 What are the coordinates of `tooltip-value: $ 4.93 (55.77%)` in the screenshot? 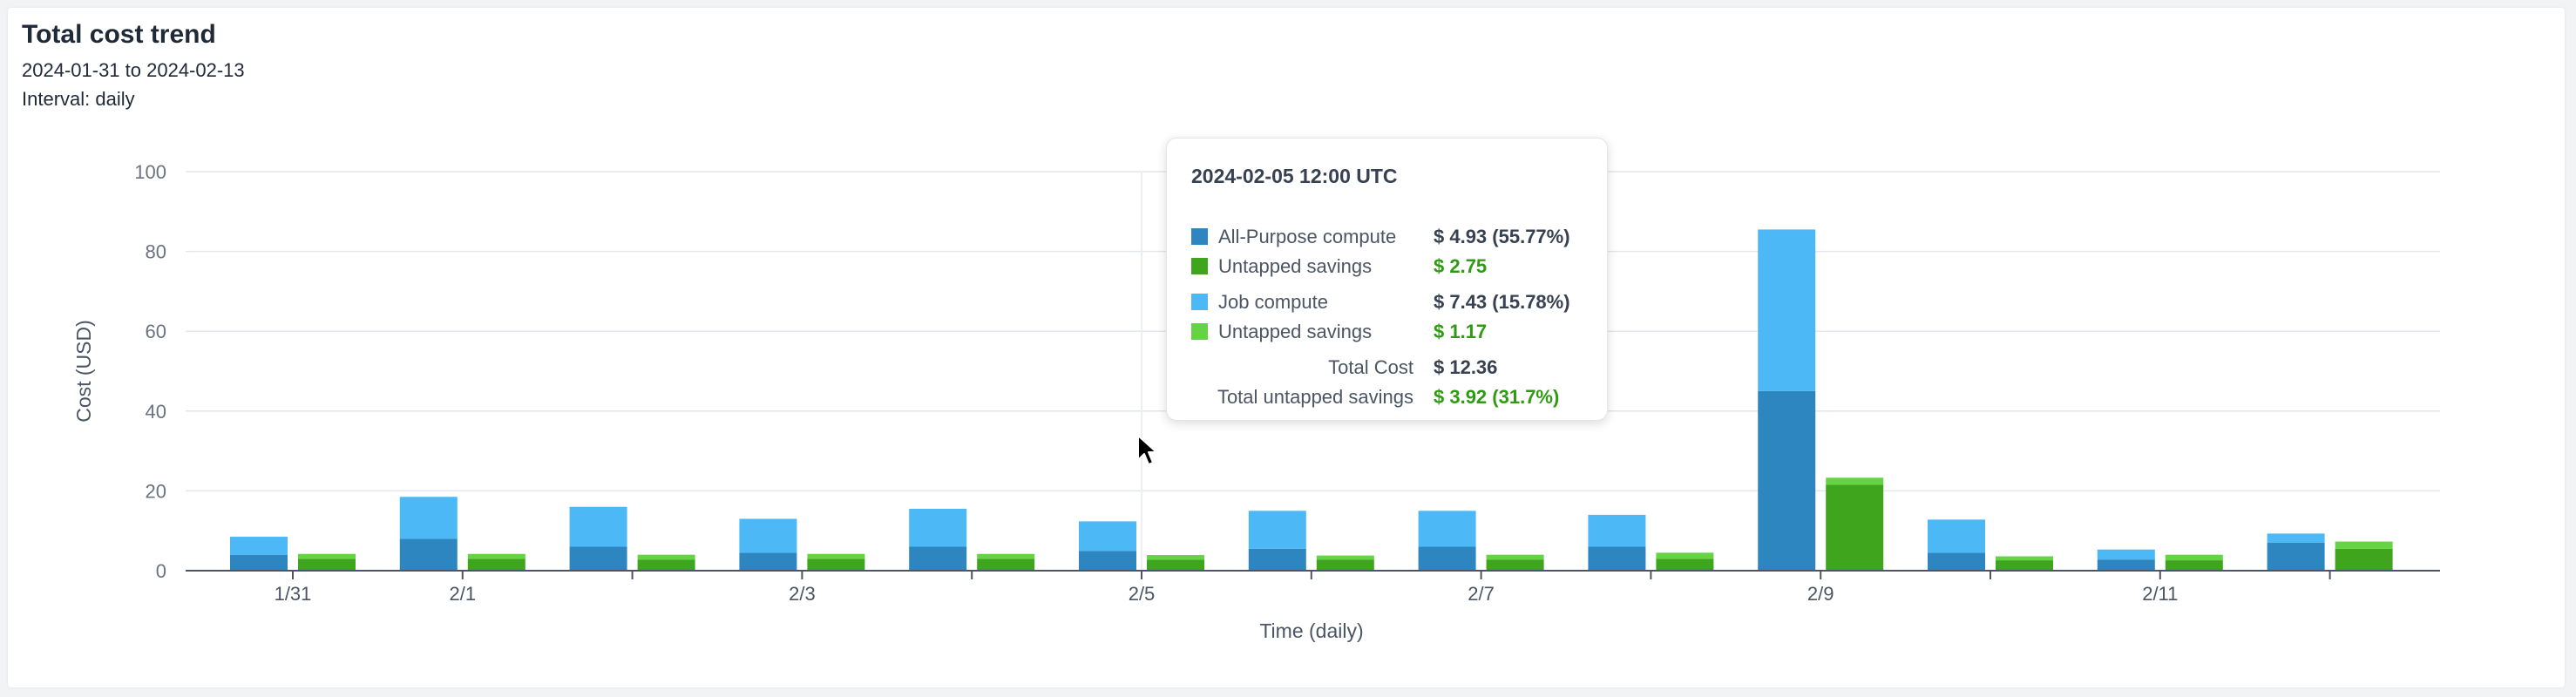 It's located at (1502, 236).